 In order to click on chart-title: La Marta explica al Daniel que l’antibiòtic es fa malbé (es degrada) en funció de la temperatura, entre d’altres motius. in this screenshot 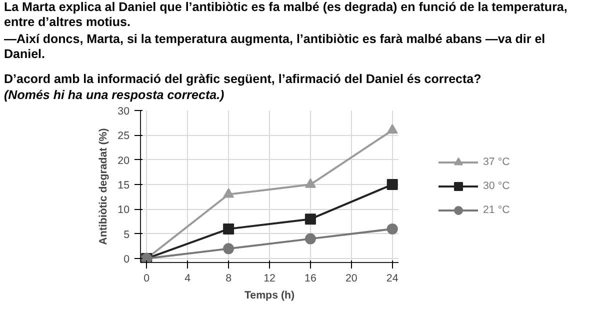, I will do `click(286, 15)`.